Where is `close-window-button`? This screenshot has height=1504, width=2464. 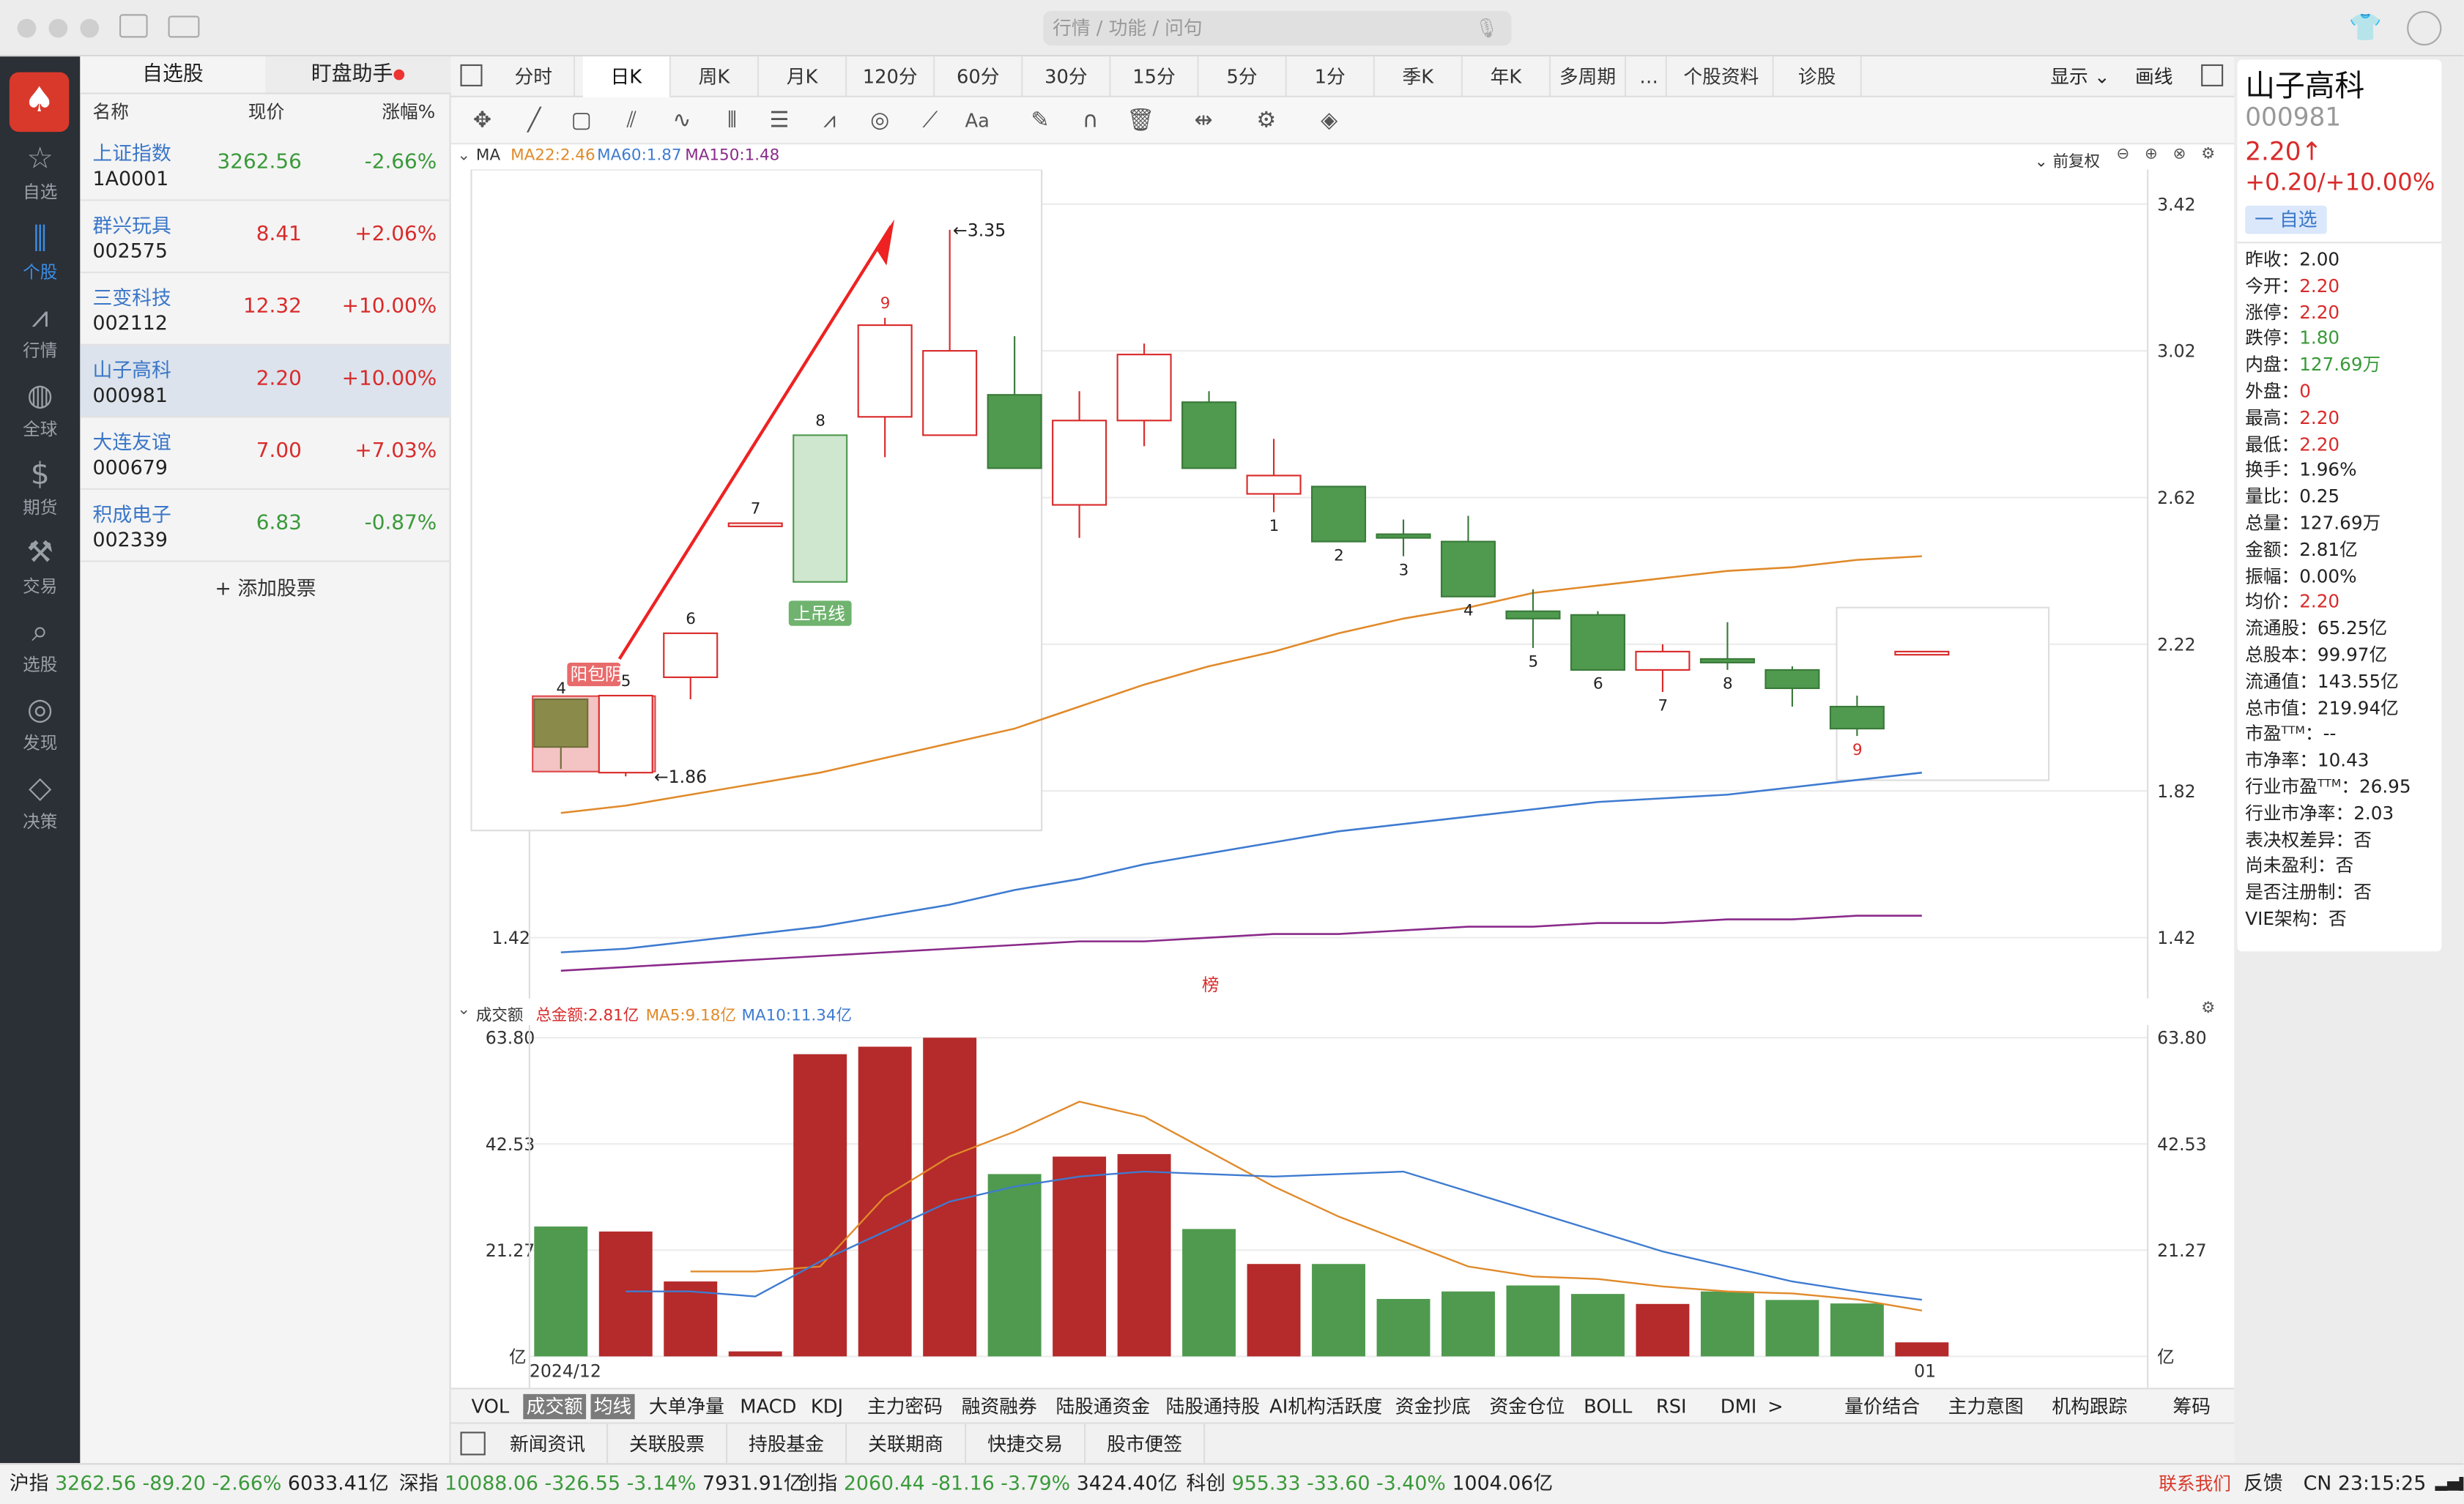
close-window-button is located at coordinates (27, 28).